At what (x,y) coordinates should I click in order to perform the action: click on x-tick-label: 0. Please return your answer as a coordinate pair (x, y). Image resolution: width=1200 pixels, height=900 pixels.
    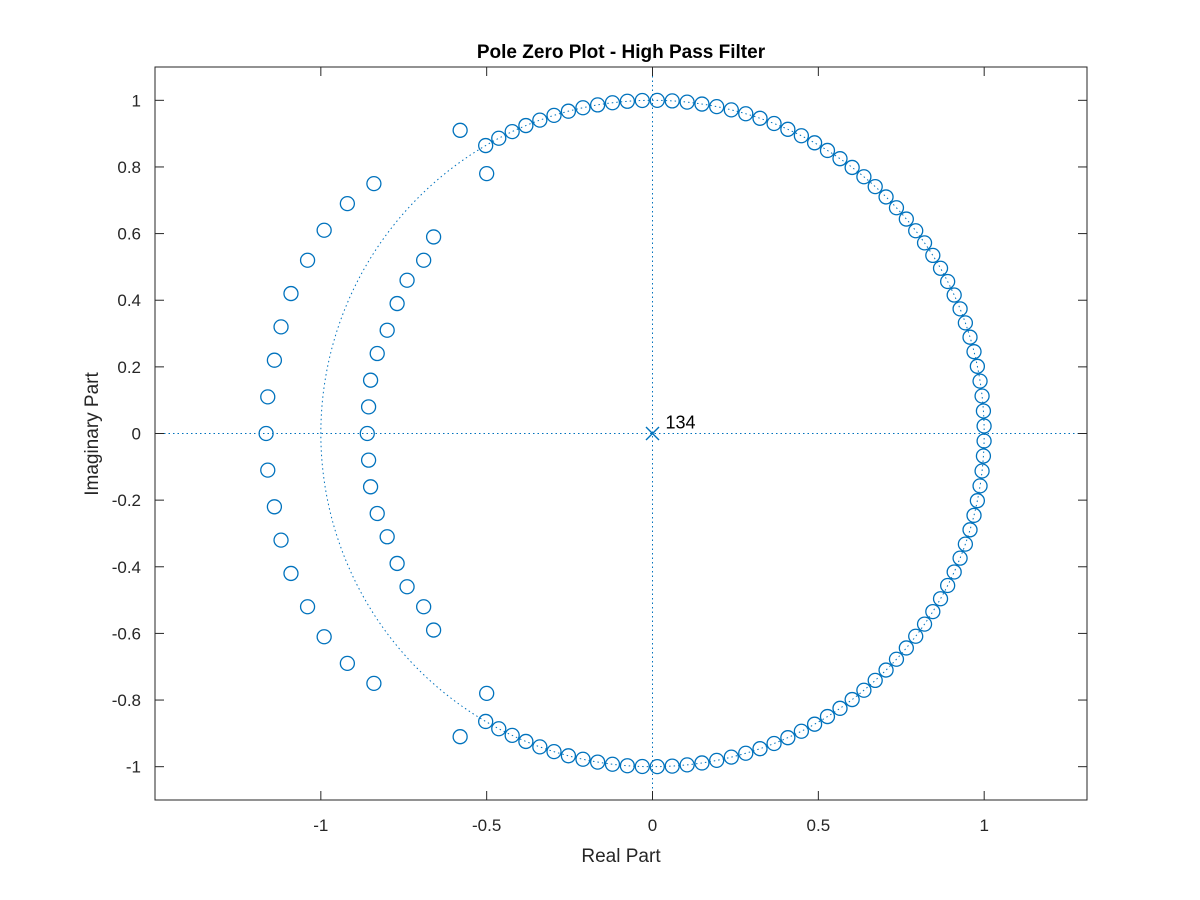
    Looking at the image, I should click on (652, 825).